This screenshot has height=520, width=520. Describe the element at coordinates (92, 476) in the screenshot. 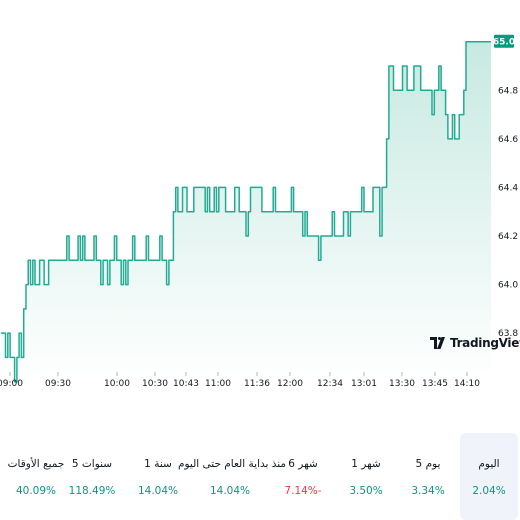

I see `period-1: 5 سنوات 118.49%` at that location.